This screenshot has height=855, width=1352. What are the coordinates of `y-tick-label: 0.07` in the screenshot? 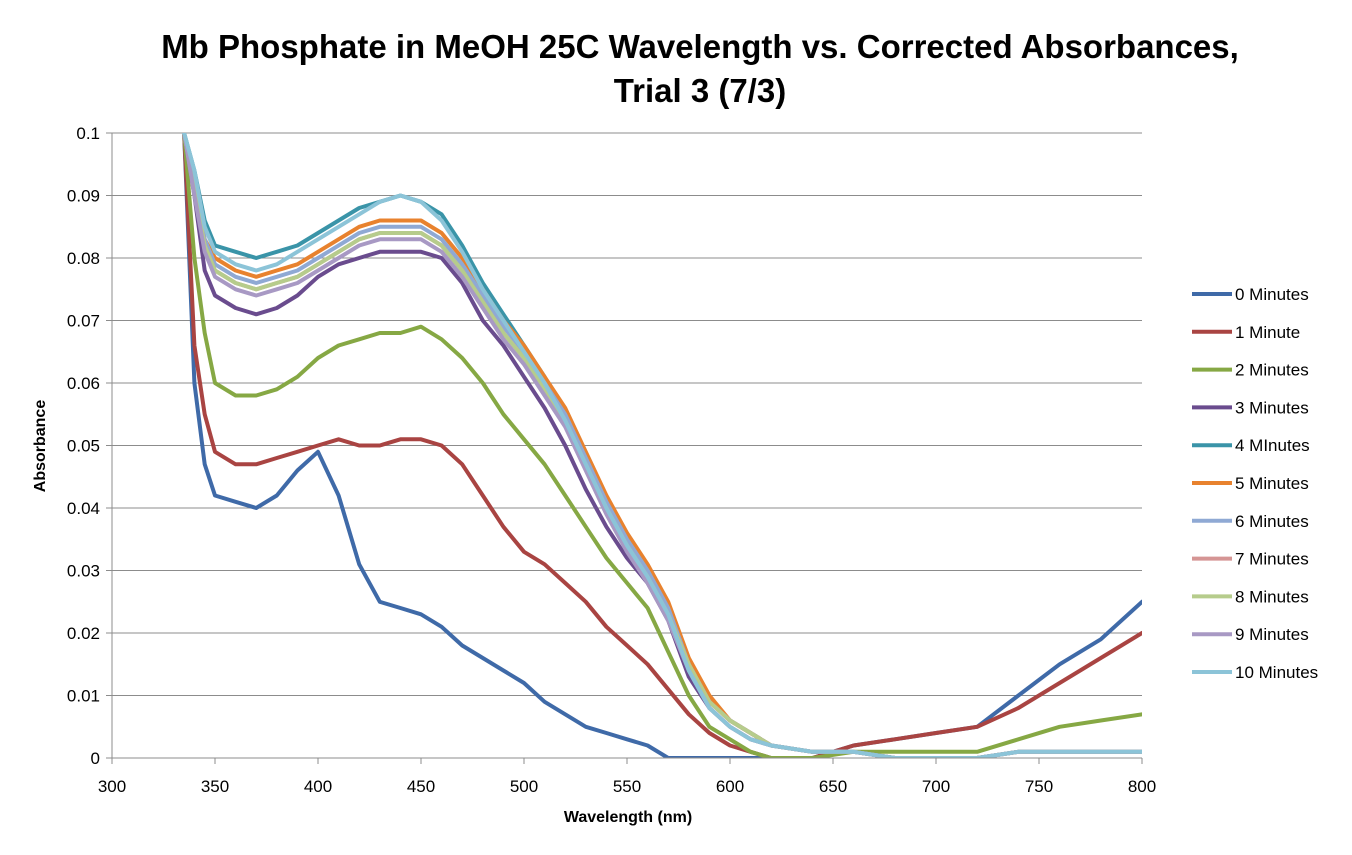 It's located at (83, 321).